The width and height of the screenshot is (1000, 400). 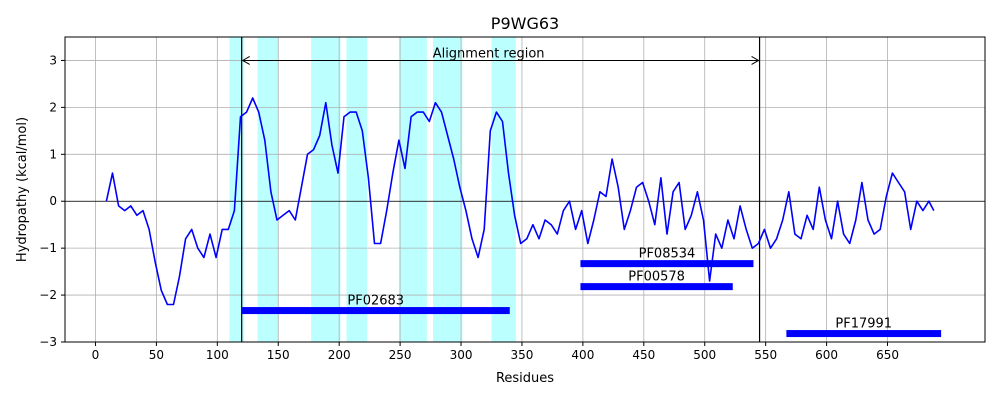 What do you see at coordinates (489, 53) in the screenshot?
I see `arrow-label: Alignment region` at bounding box center [489, 53].